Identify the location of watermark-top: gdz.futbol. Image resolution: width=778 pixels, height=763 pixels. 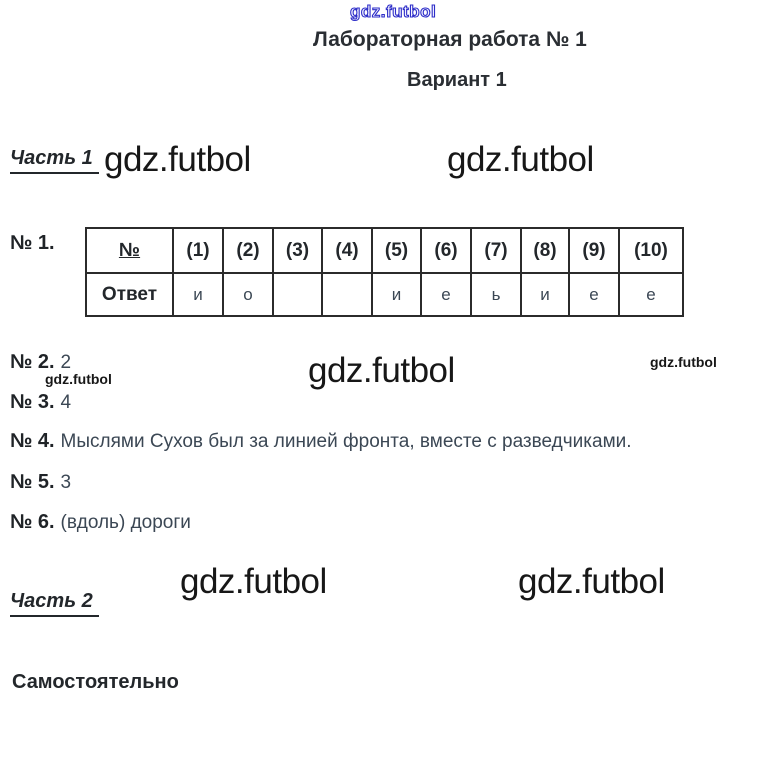
(393, 11).